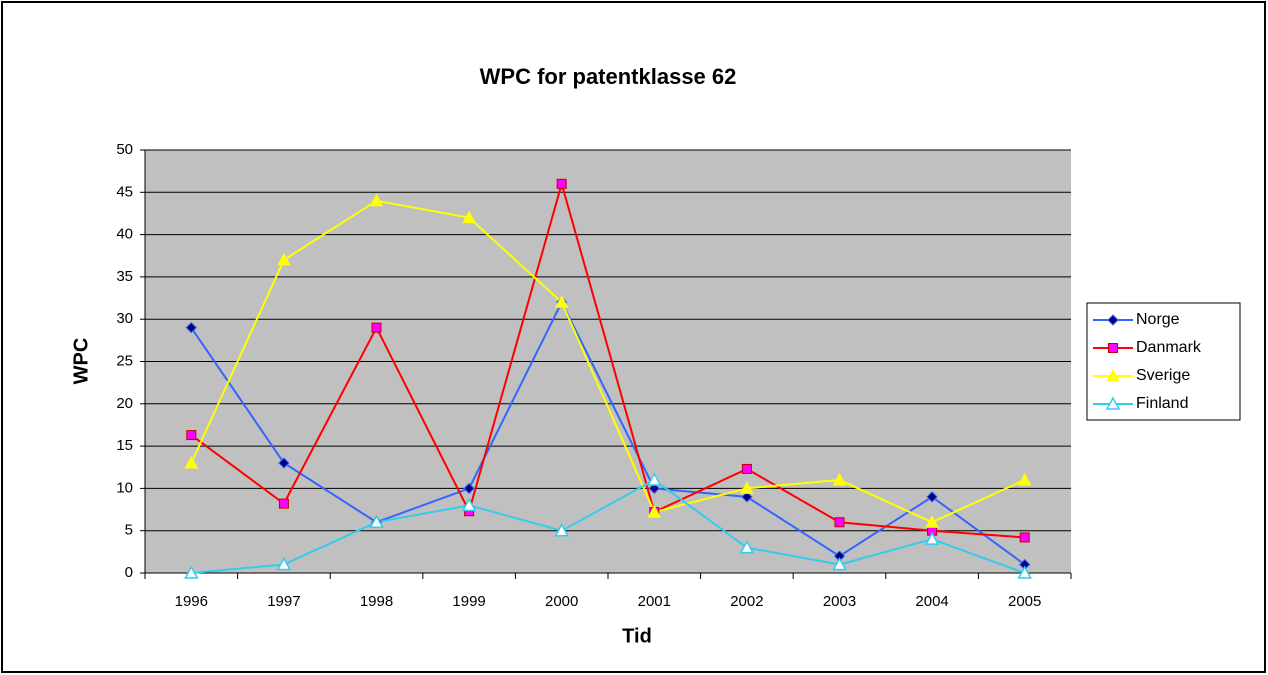 This screenshot has width=1268, height=675. I want to click on y-tick-label: 35, so click(124, 276).